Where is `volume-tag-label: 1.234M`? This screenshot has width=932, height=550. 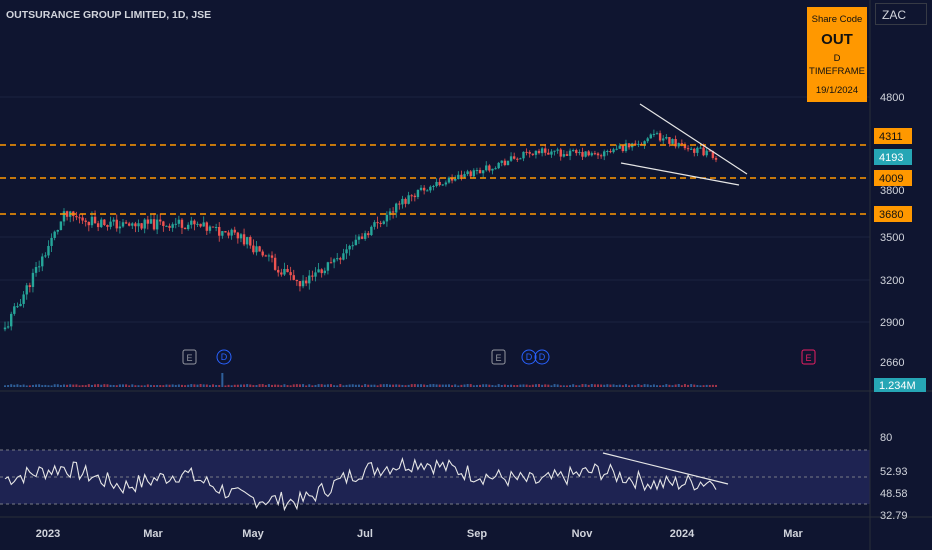 volume-tag-label: 1.234M is located at coordinates (897, 386).